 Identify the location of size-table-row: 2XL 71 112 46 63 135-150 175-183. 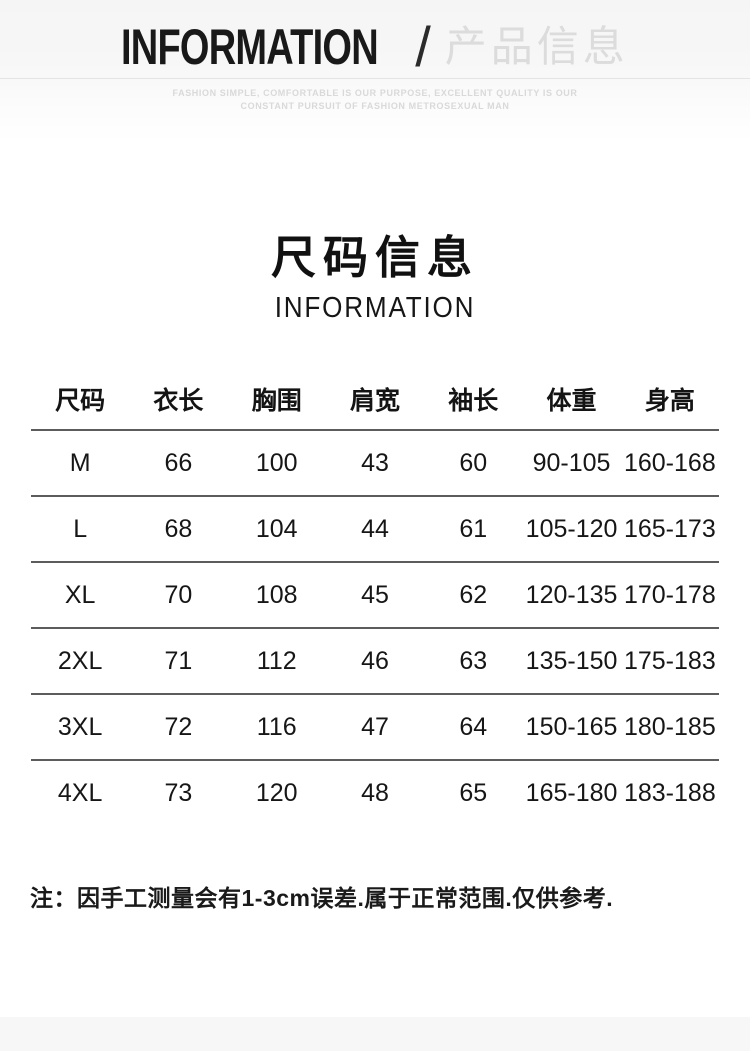
(375, 661).